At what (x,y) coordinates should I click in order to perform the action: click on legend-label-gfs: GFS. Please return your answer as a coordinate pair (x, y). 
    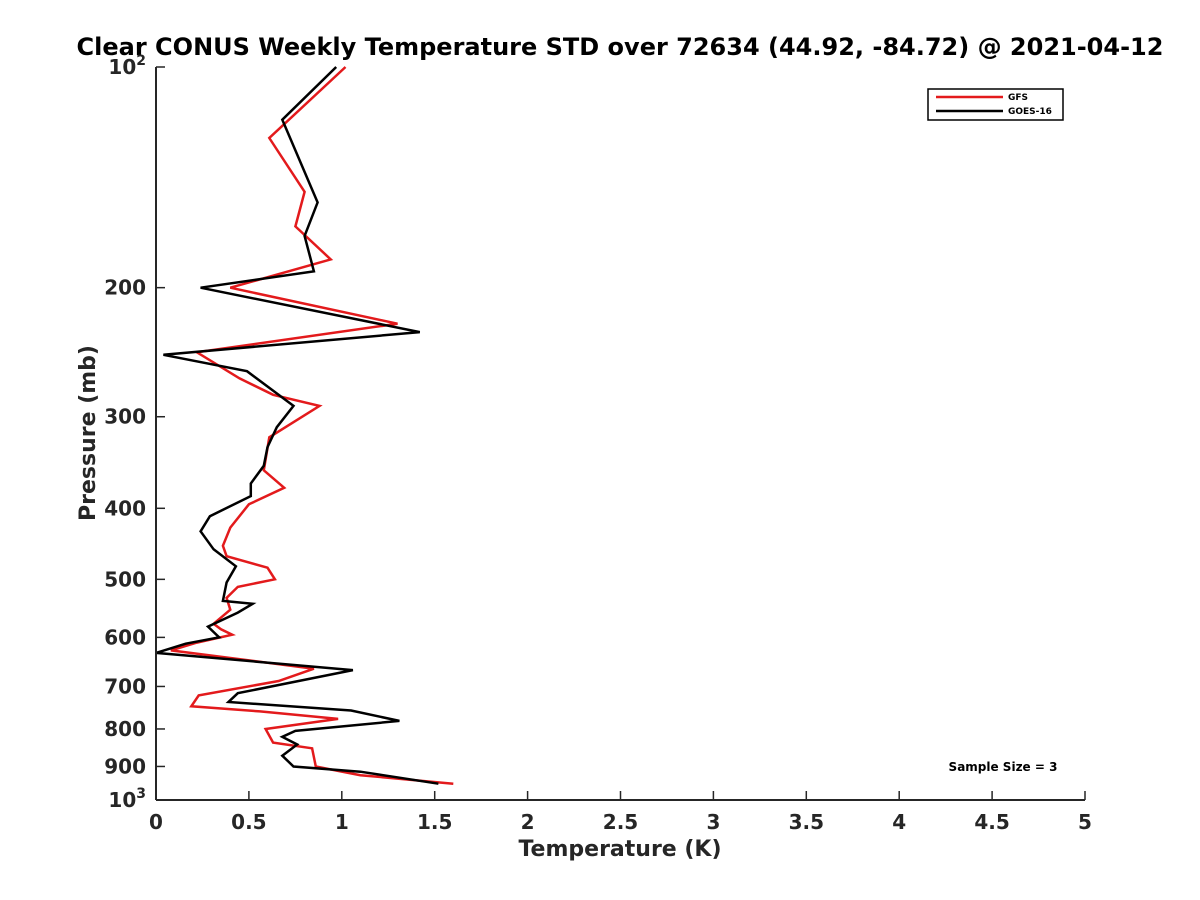
    Looking at the image, I should click on (1018, 98).